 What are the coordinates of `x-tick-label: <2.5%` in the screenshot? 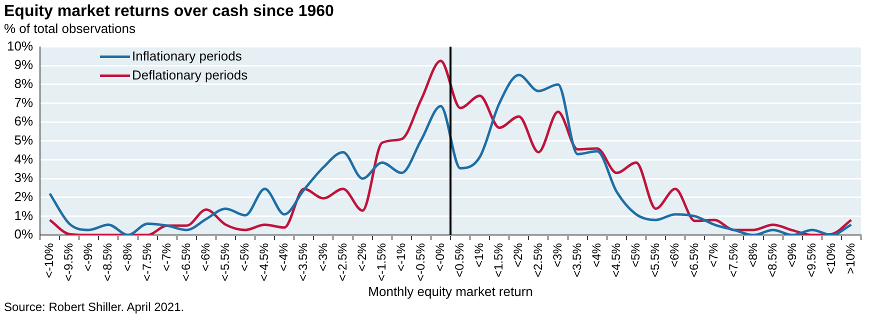 It's located at (537, 260).